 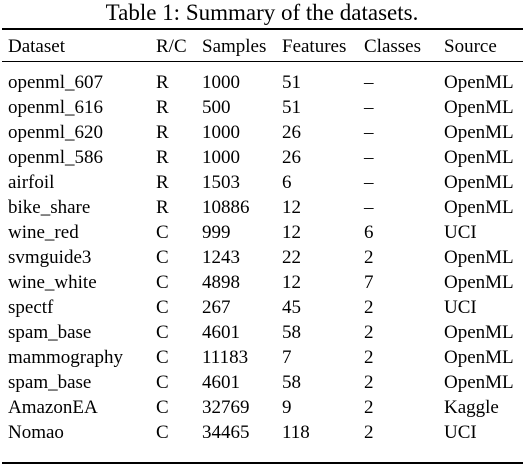 What do you see at coordinates (470, 46) in the screenshot?
I see `column-header-source: Source` at bounding box center [470, 46].